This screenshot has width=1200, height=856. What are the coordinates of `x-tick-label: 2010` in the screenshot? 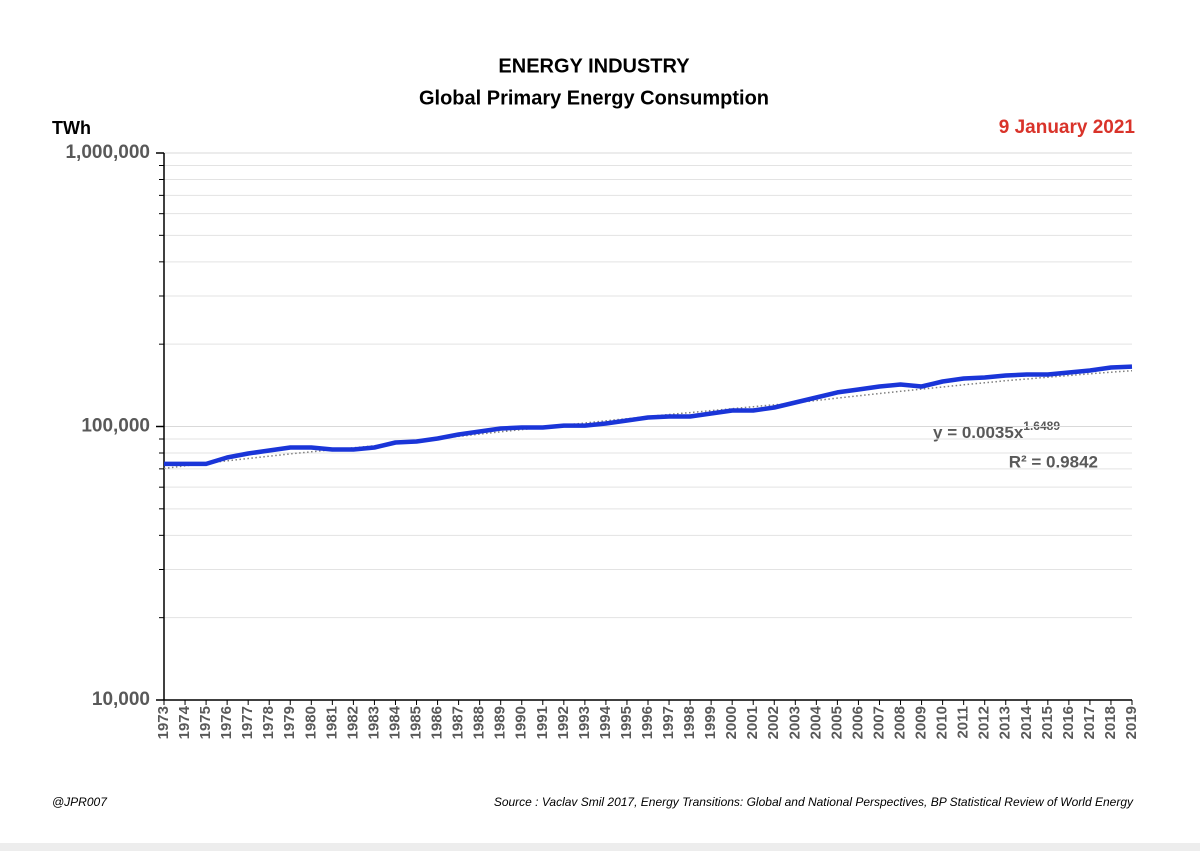 It's located at (942, 722).